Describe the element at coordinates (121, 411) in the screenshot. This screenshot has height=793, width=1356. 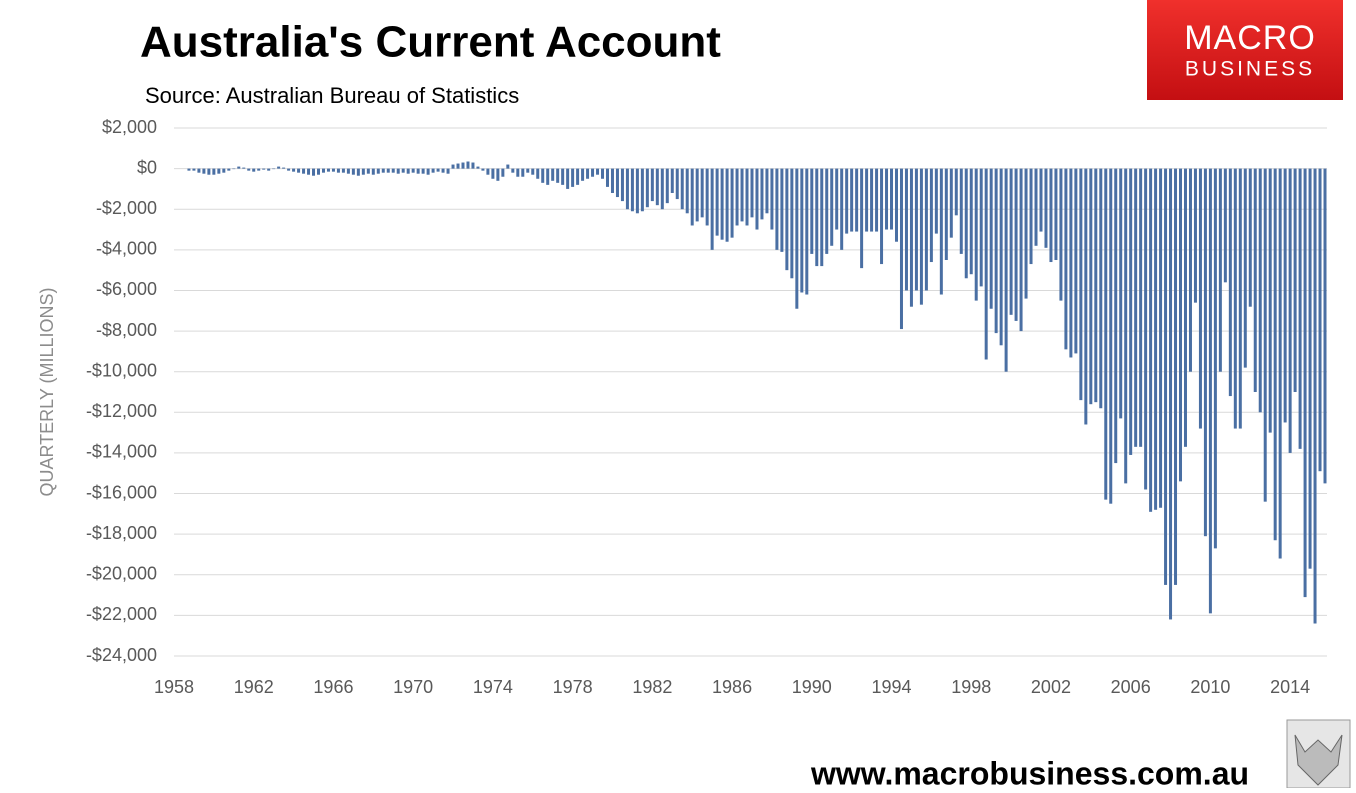
I see `y-tick-label: -$12,000` at that location.